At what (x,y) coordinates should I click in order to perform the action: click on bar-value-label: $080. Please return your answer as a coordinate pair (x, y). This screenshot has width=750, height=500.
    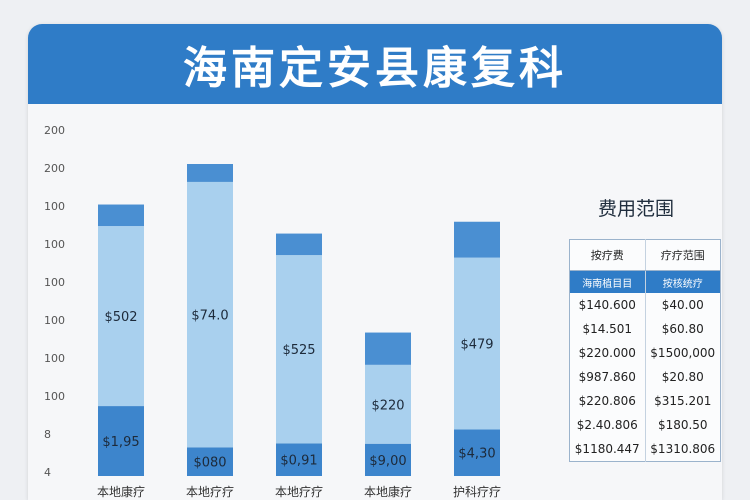
    Looking at the image, I should click on (209, 463).